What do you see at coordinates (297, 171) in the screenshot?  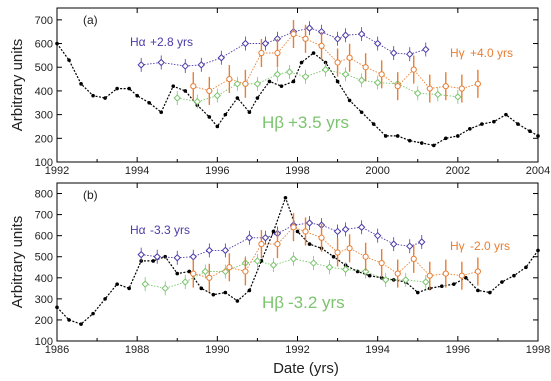 I see `x-tick-label: 1998` at bounding box center [297, 171].